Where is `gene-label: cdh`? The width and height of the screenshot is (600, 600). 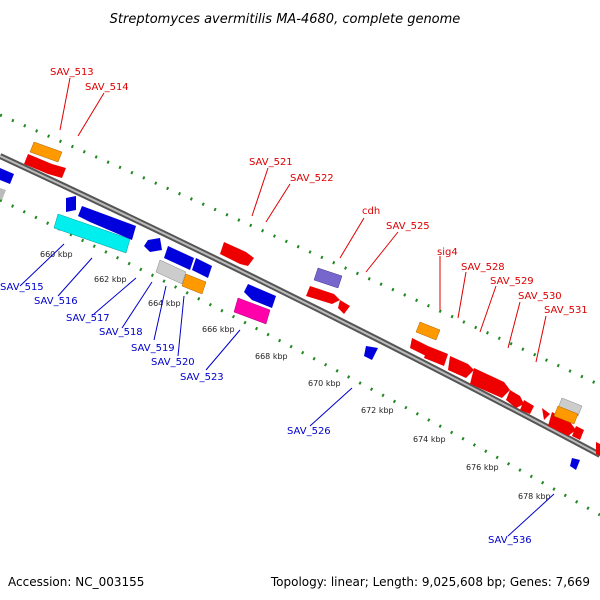
gene-label: cdh is located at coordinates (371, 211).